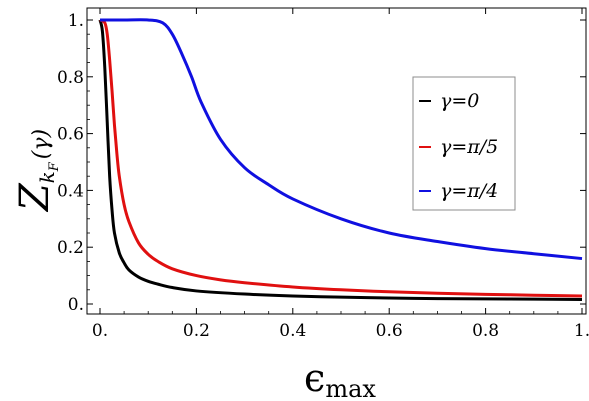 This screenshot has height=401, width=589. I want to click on y-axis-label: ZkF (γ), so click(37, 171).